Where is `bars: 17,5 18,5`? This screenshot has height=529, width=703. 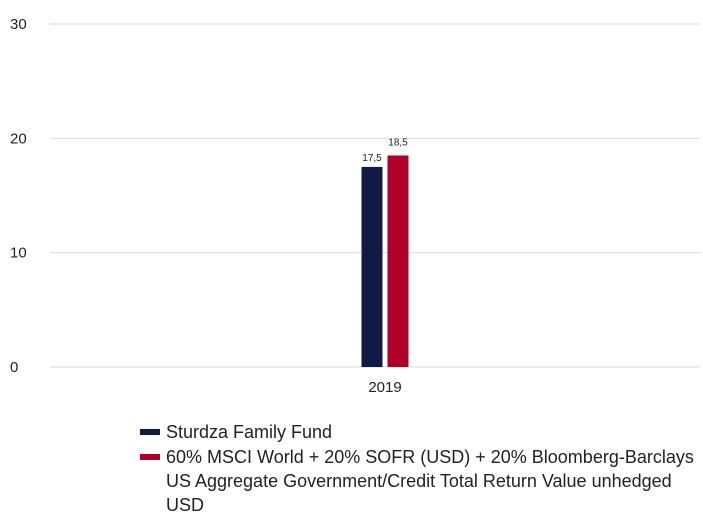 bars: 17,5 18,5 is located at coordinates (385, 252).